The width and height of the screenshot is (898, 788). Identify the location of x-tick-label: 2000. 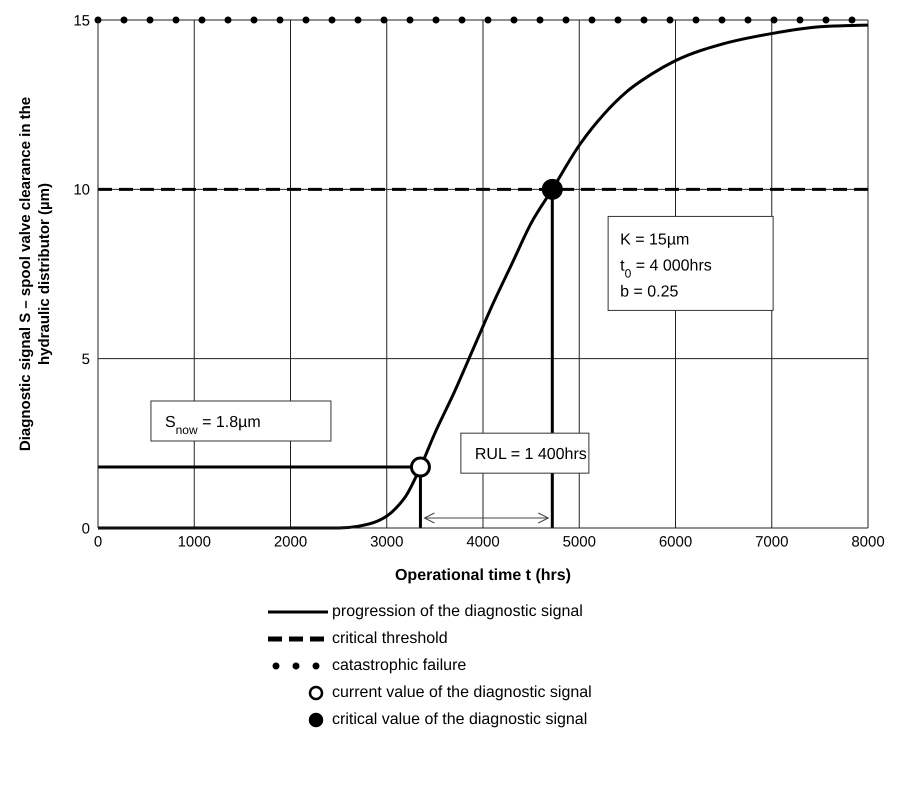
(291, 542).